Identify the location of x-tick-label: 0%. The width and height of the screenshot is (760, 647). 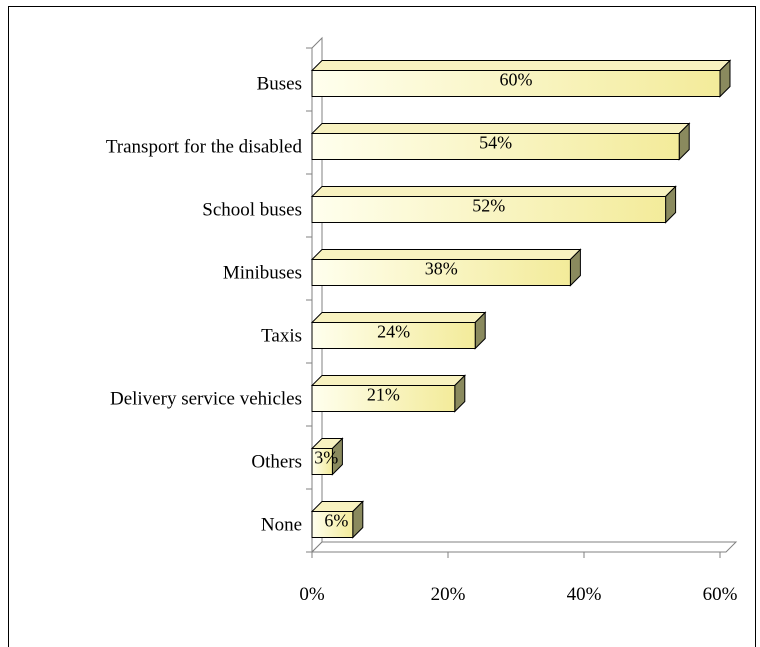
(312, 594).